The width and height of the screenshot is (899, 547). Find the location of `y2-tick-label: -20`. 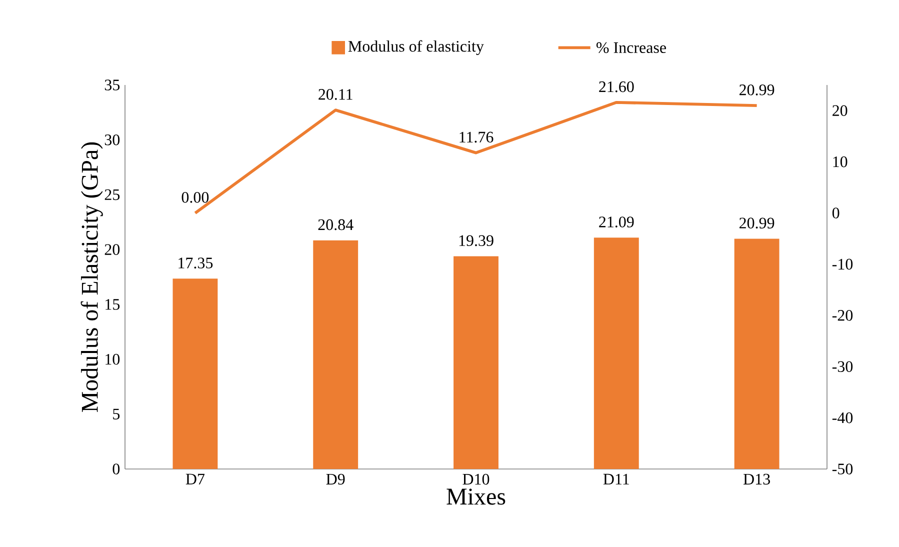

y2-tick-label: -20 is located at coordinates (842, 315).